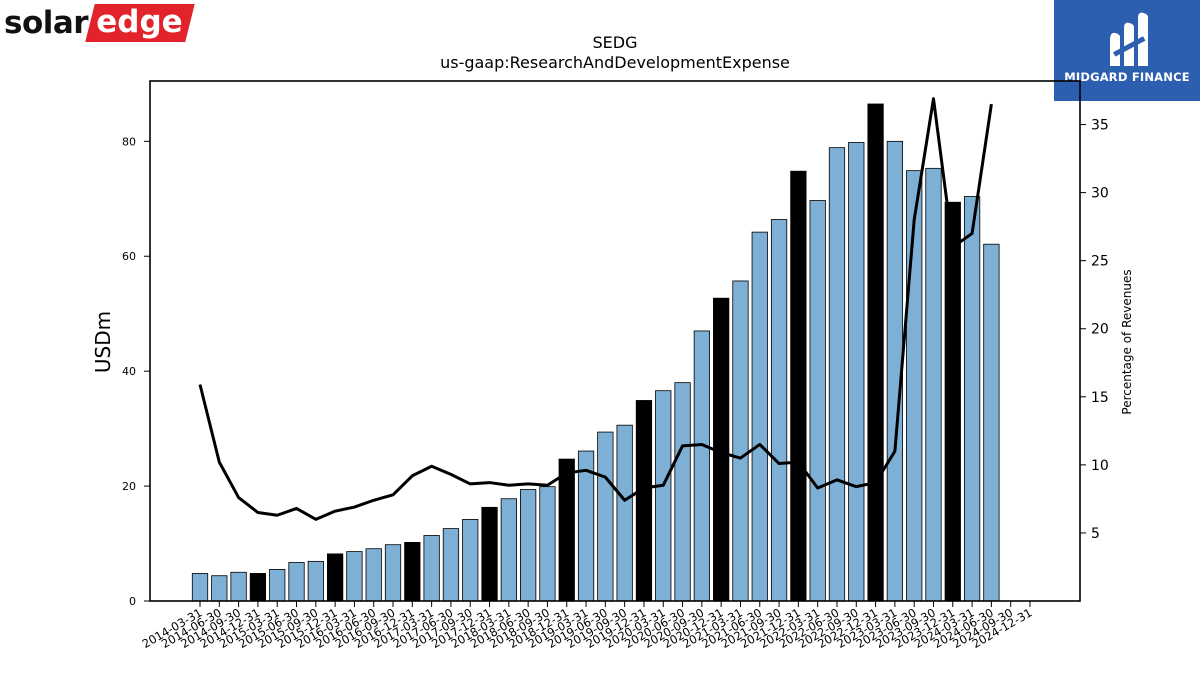 The height and width of the screenshot is (675, 1200). What do you see at coordinates (1100, 466) in the screenshot?
I see `y2-tick-label-10: 10` at bounding box center [1100, 466].